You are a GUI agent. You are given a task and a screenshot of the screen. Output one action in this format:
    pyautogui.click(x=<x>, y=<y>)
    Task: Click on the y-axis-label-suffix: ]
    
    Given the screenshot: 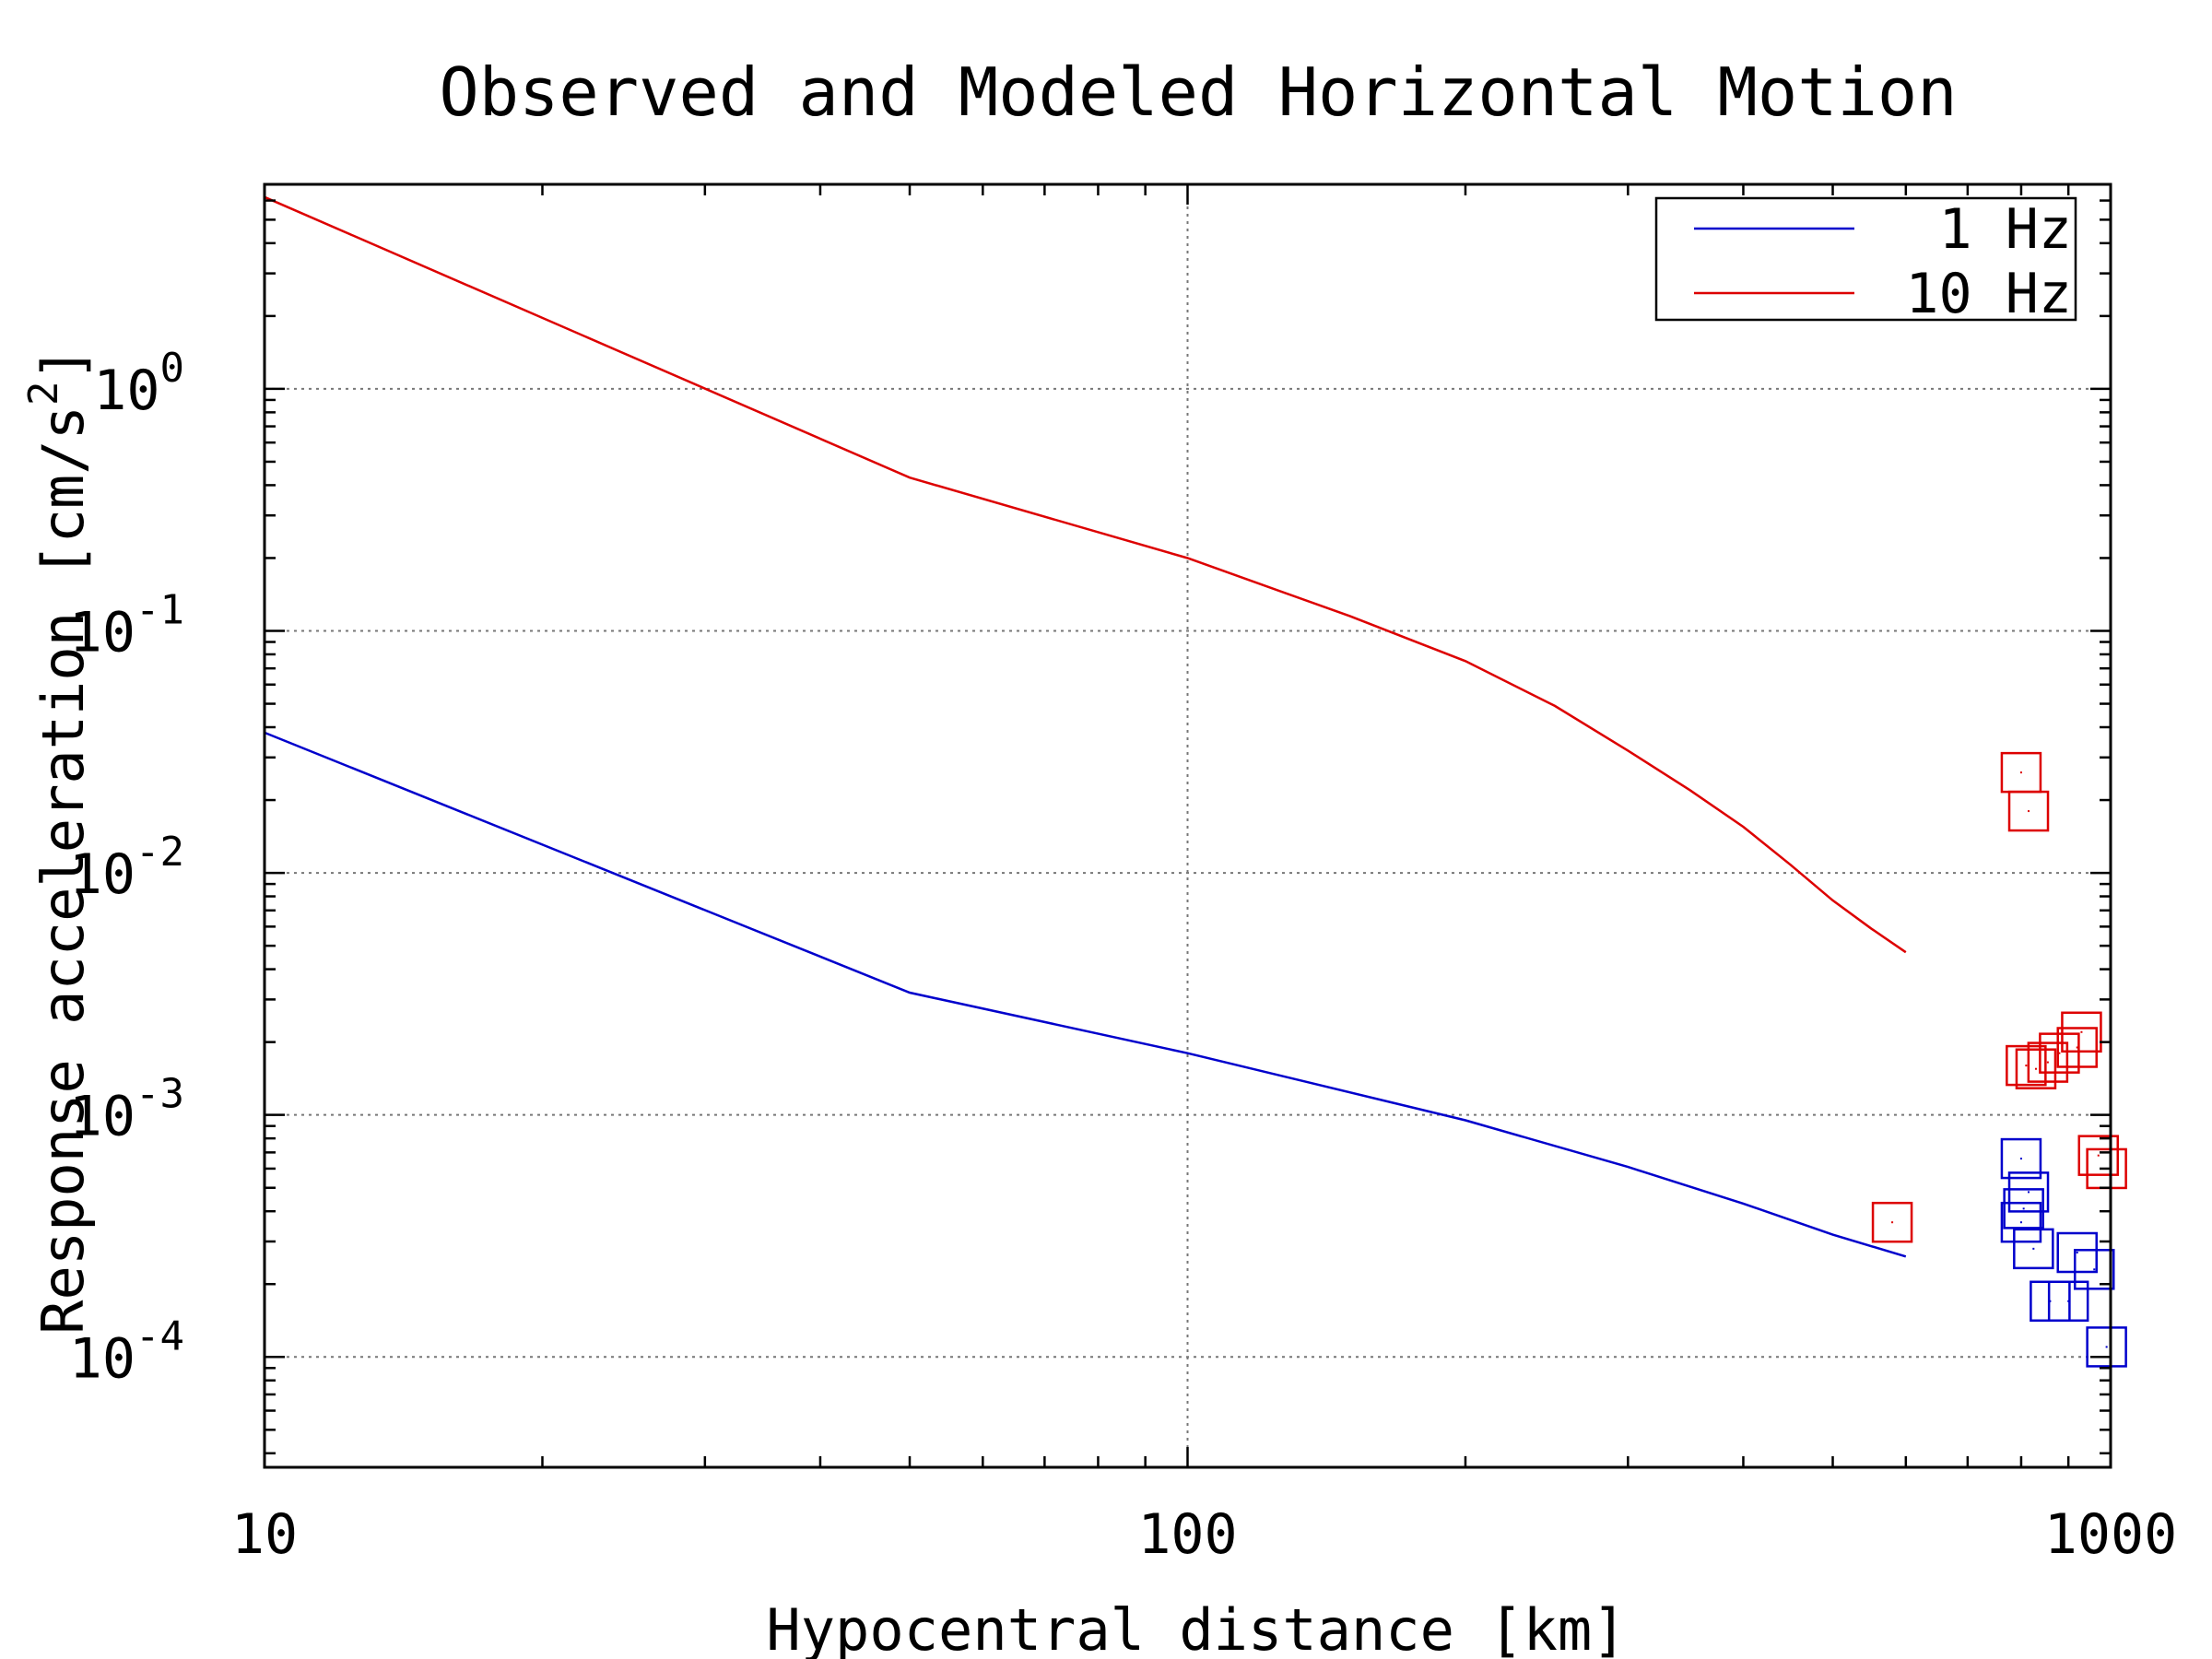 What is the action you would take?
    pyautogui.click(x=63, y=364)
    